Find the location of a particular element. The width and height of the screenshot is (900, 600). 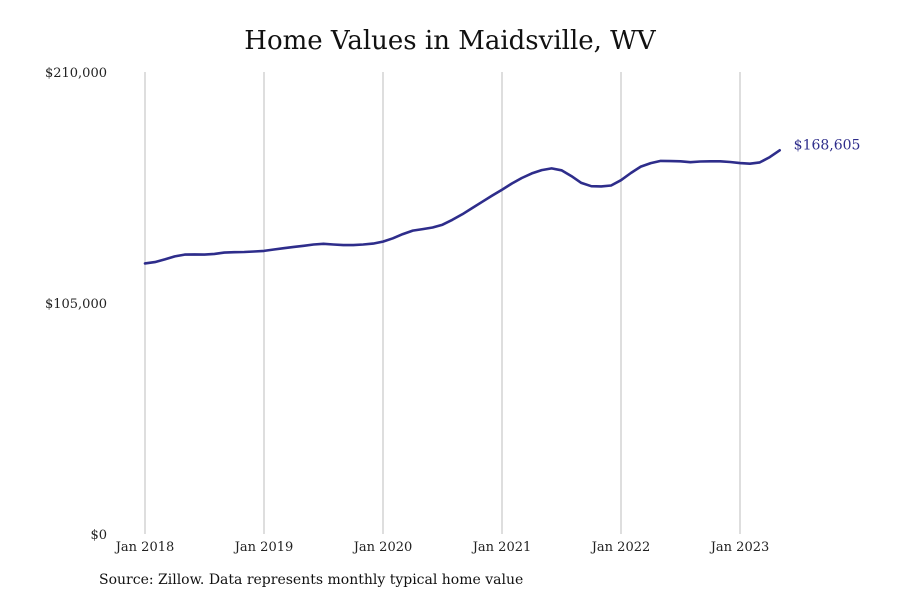

y-axis-ticks: $0 $105,000 $210,000 is located at coordinates (76, 304).